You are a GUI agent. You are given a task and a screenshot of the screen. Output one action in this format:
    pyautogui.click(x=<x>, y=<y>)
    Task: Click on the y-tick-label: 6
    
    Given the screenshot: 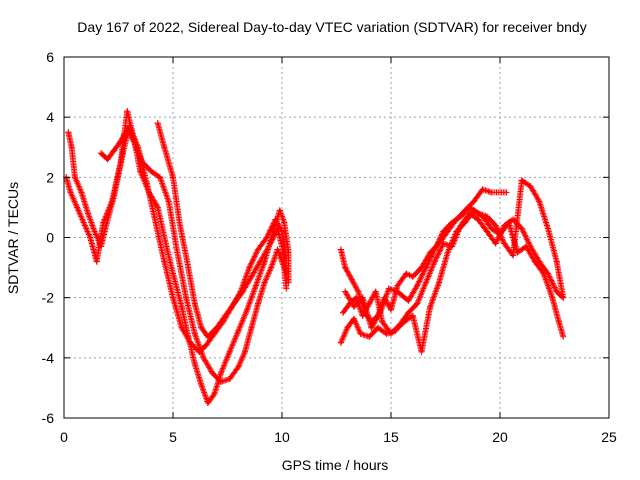 What is the action you would take?
    pyautogui.click(x=50, y=57)
    